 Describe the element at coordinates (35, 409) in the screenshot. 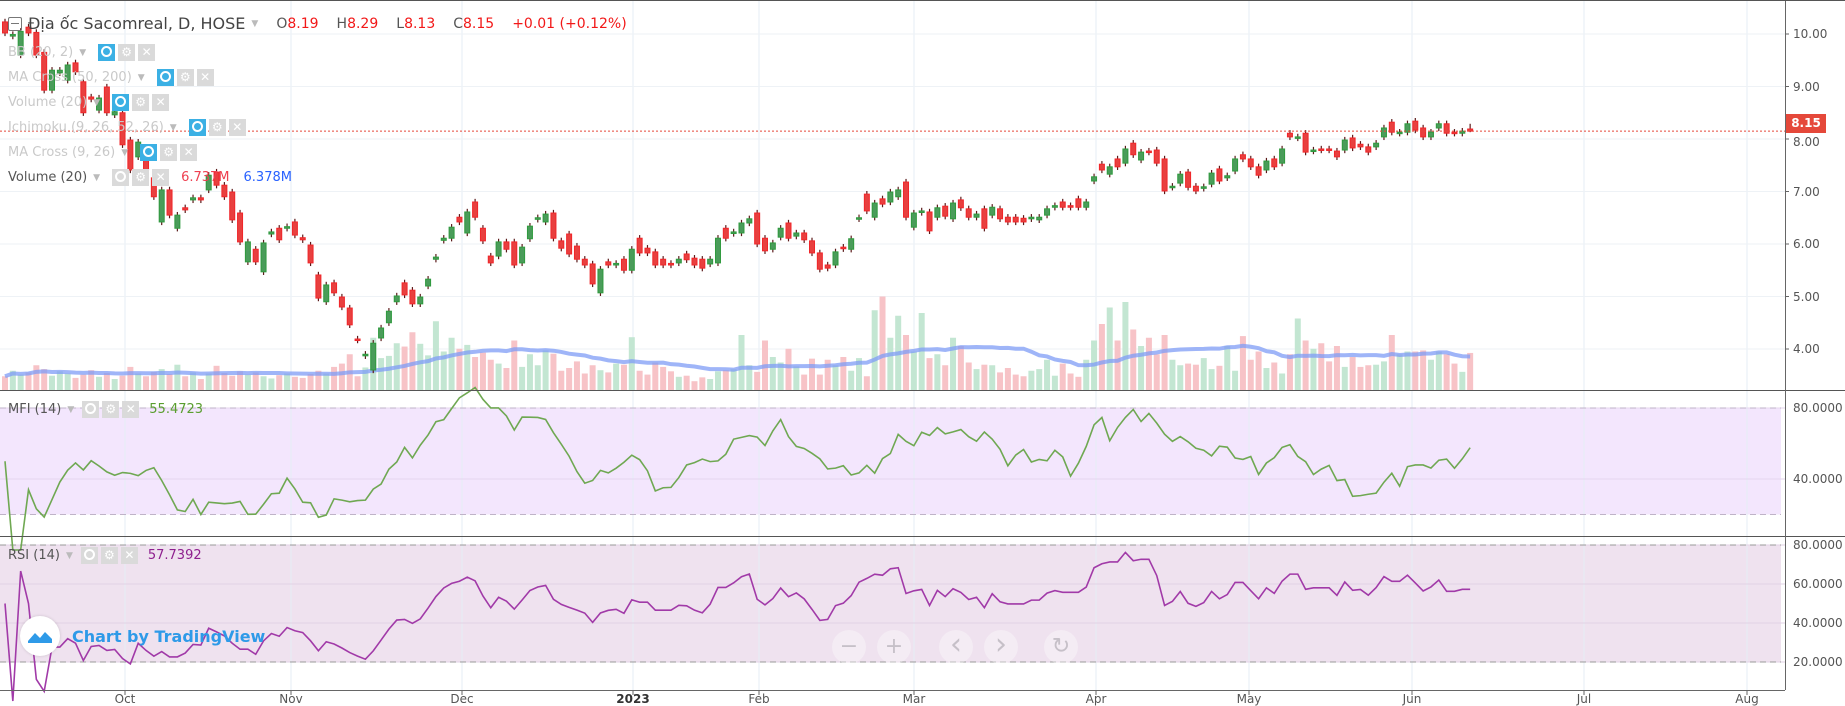

I see `mfi-label: MFI (14)` at that location.